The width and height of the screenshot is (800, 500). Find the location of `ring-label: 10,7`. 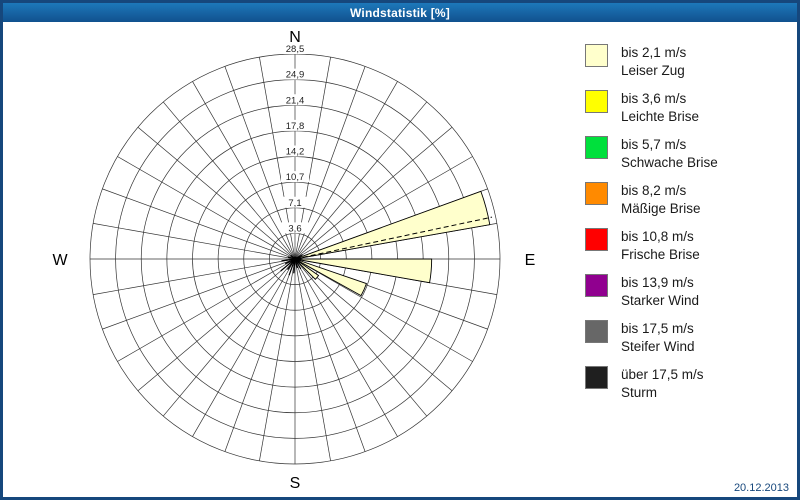

ring-label: 10,7 is located at coordinates (295, 177).